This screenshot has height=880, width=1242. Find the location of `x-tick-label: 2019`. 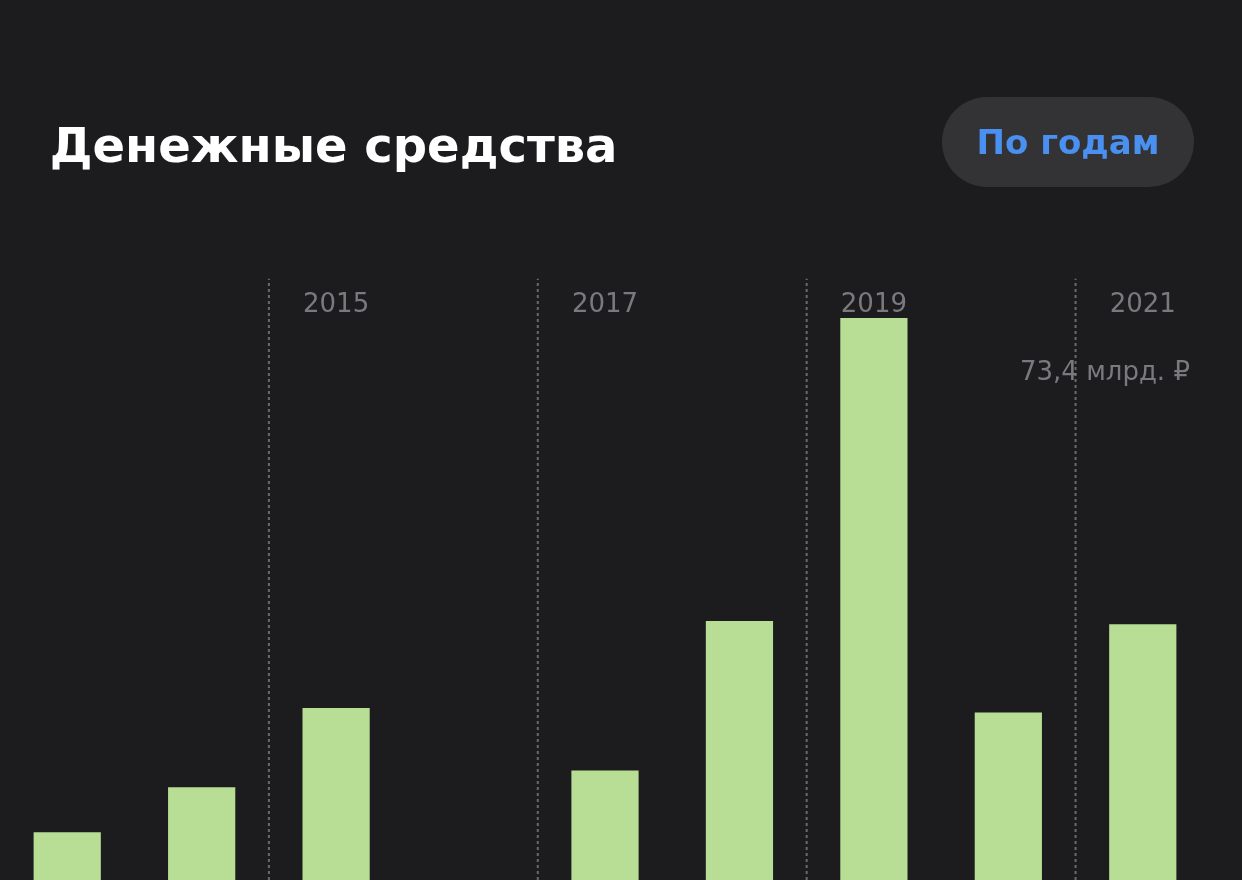

x-tick-label: 2019 is located at coordinates (873, 302).